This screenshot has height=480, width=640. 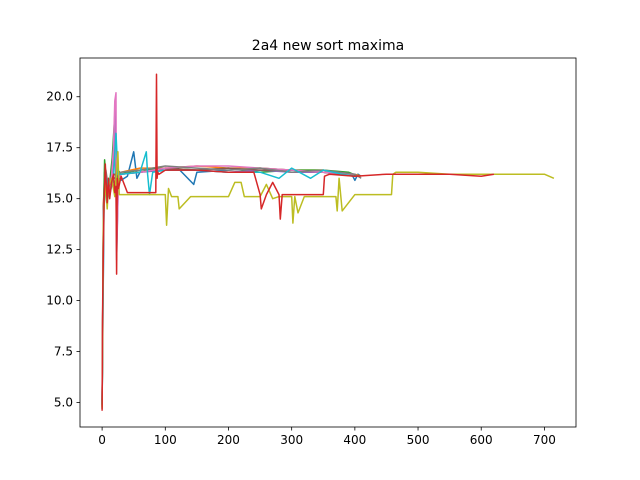 I want to click on y-tick-label: 10.0, so click(x=59, y=301).